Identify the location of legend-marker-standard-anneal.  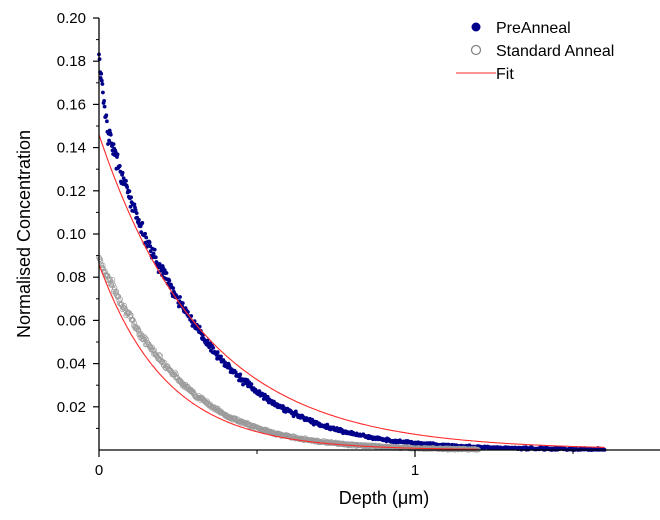
(476, 50).